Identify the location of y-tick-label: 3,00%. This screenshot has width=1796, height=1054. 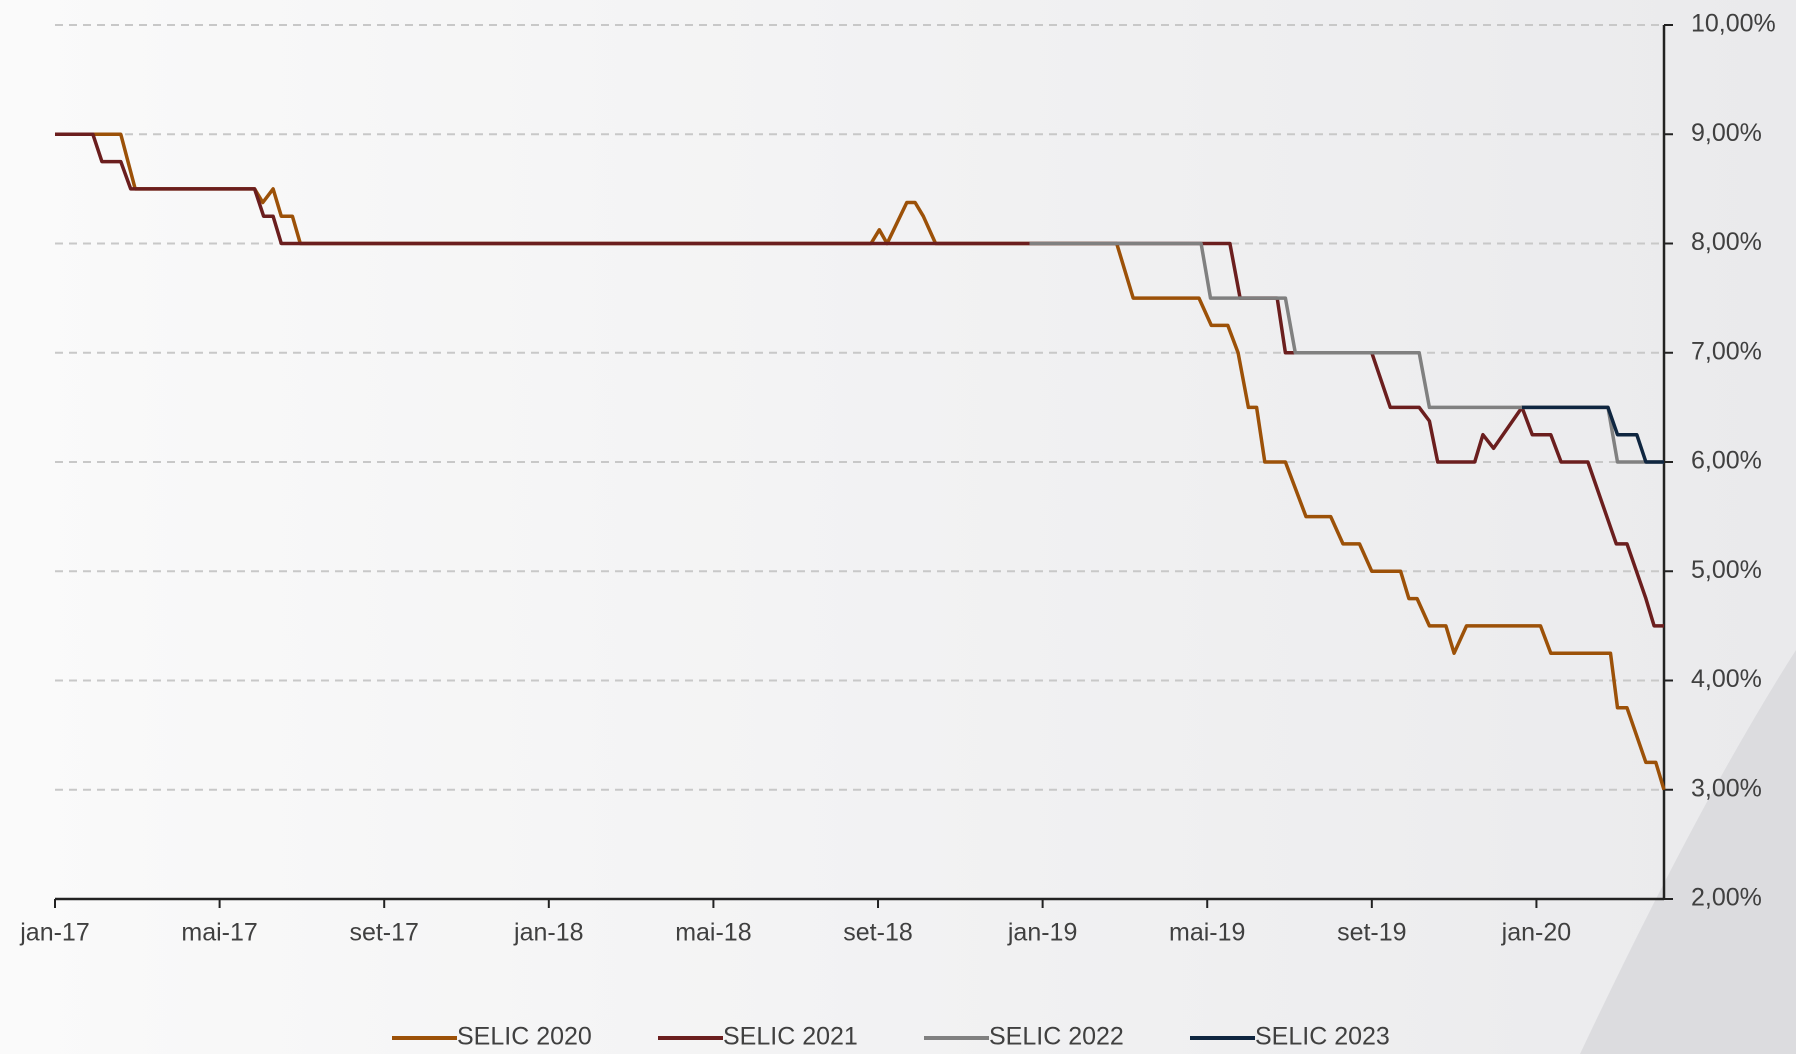
(1726, 788).